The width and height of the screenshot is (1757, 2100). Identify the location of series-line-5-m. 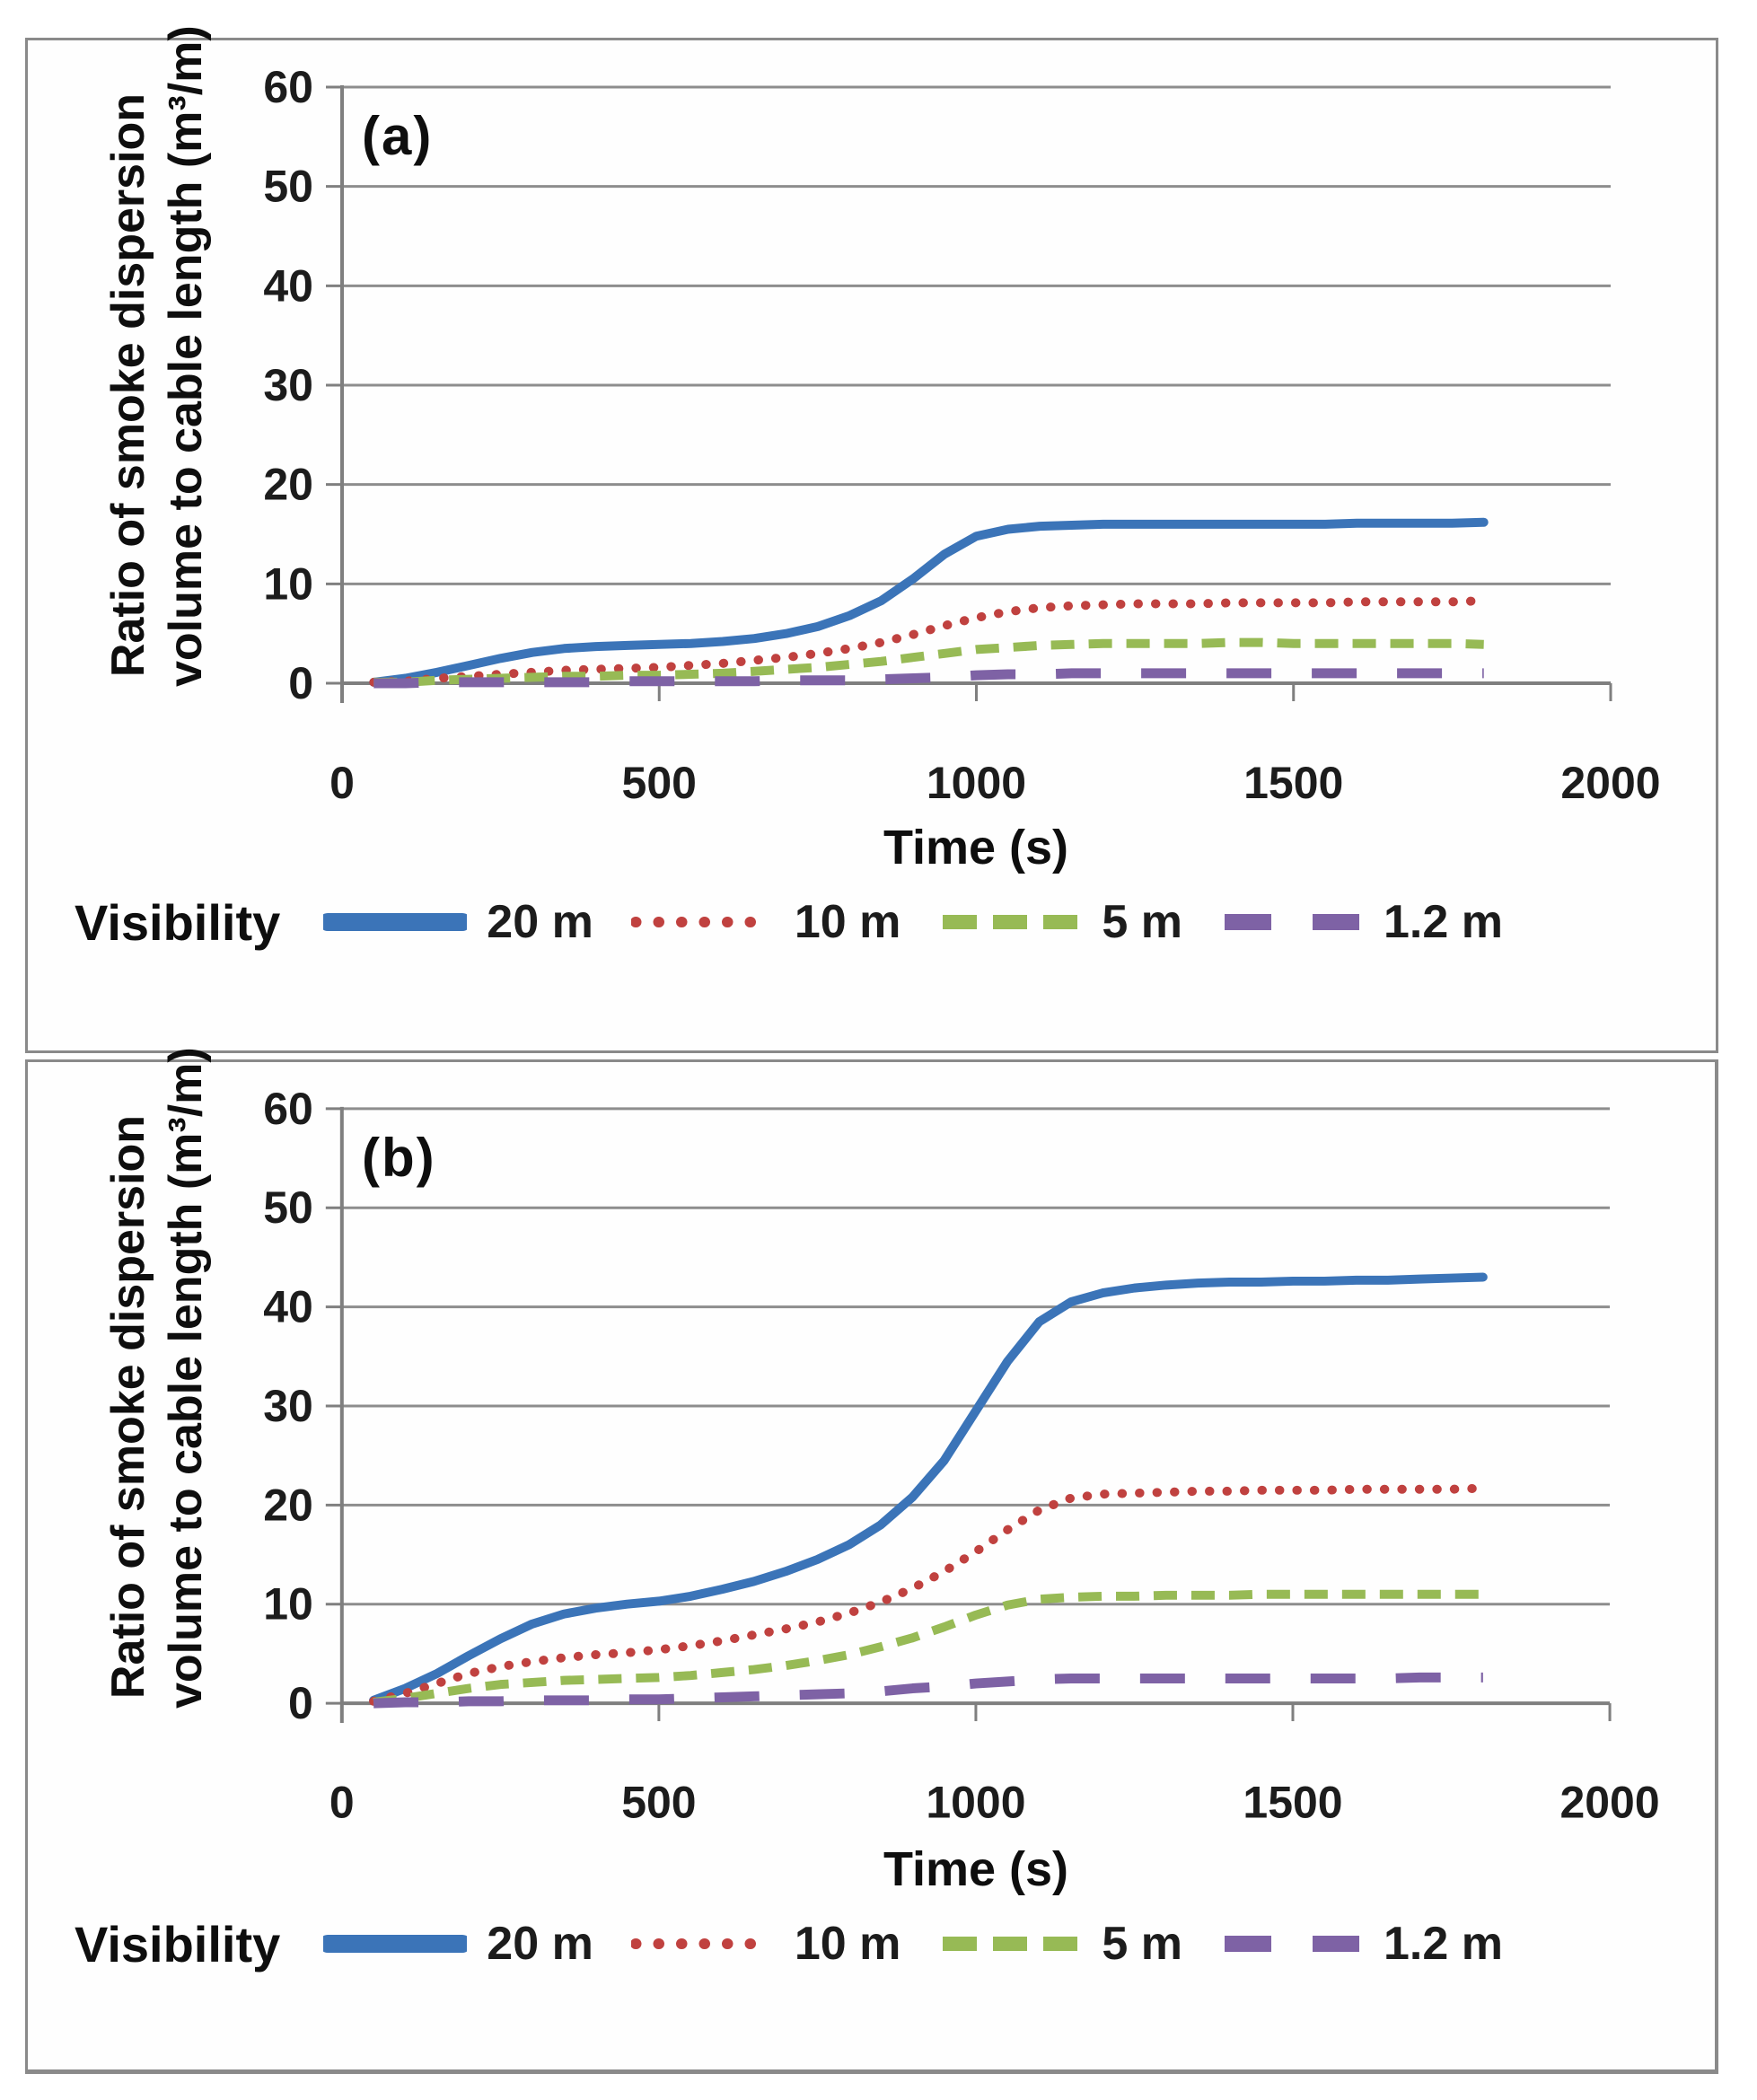
(929, 662).